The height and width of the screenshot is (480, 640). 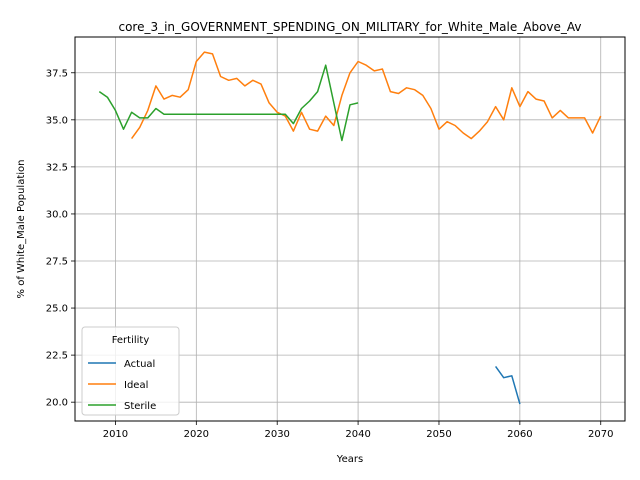 What do you see at coordinates (196, 434) in the screenshot?
I see `x-tick-label: 2020` at bounding box center [196, 434].